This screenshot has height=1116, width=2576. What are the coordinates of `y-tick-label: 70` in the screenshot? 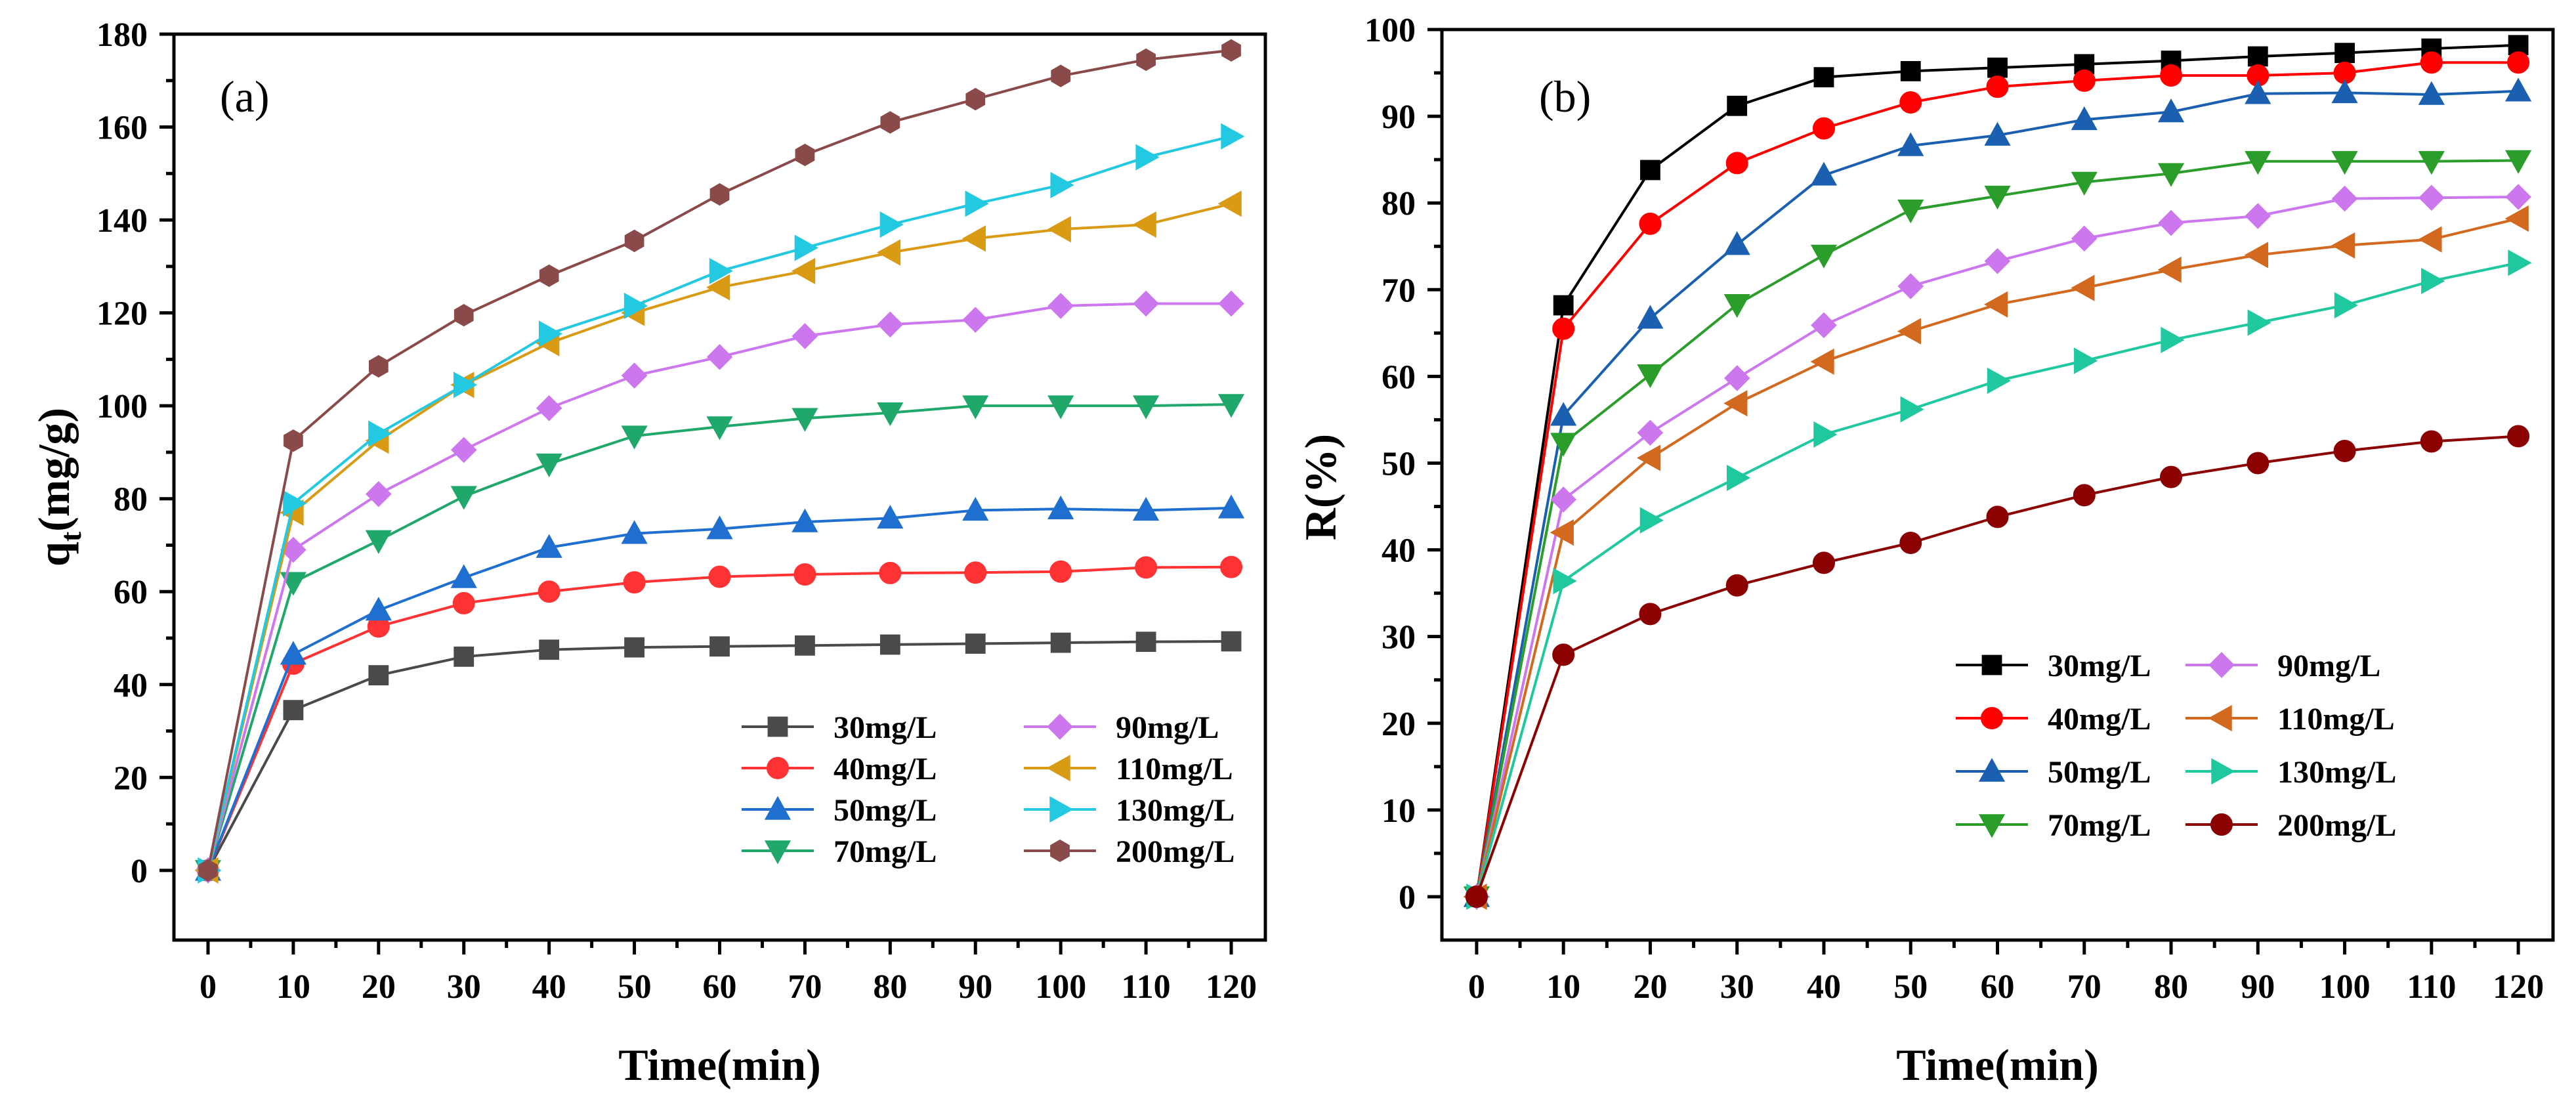 It's located at (1399, 290).